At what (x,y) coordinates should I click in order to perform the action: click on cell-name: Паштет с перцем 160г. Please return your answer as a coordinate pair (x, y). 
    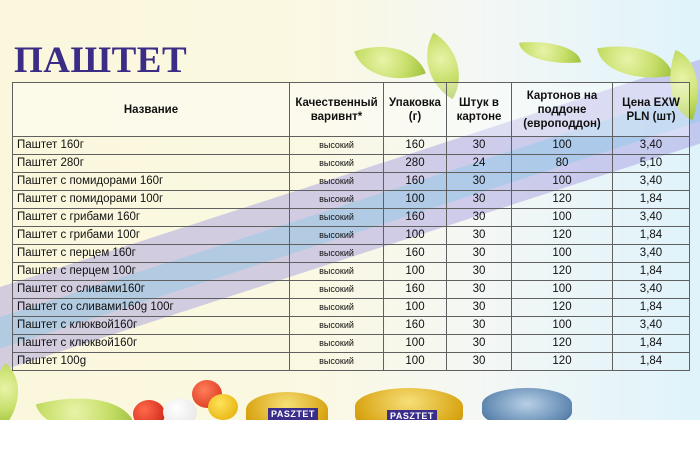
    Looking at the image, I should click on (151, 253).